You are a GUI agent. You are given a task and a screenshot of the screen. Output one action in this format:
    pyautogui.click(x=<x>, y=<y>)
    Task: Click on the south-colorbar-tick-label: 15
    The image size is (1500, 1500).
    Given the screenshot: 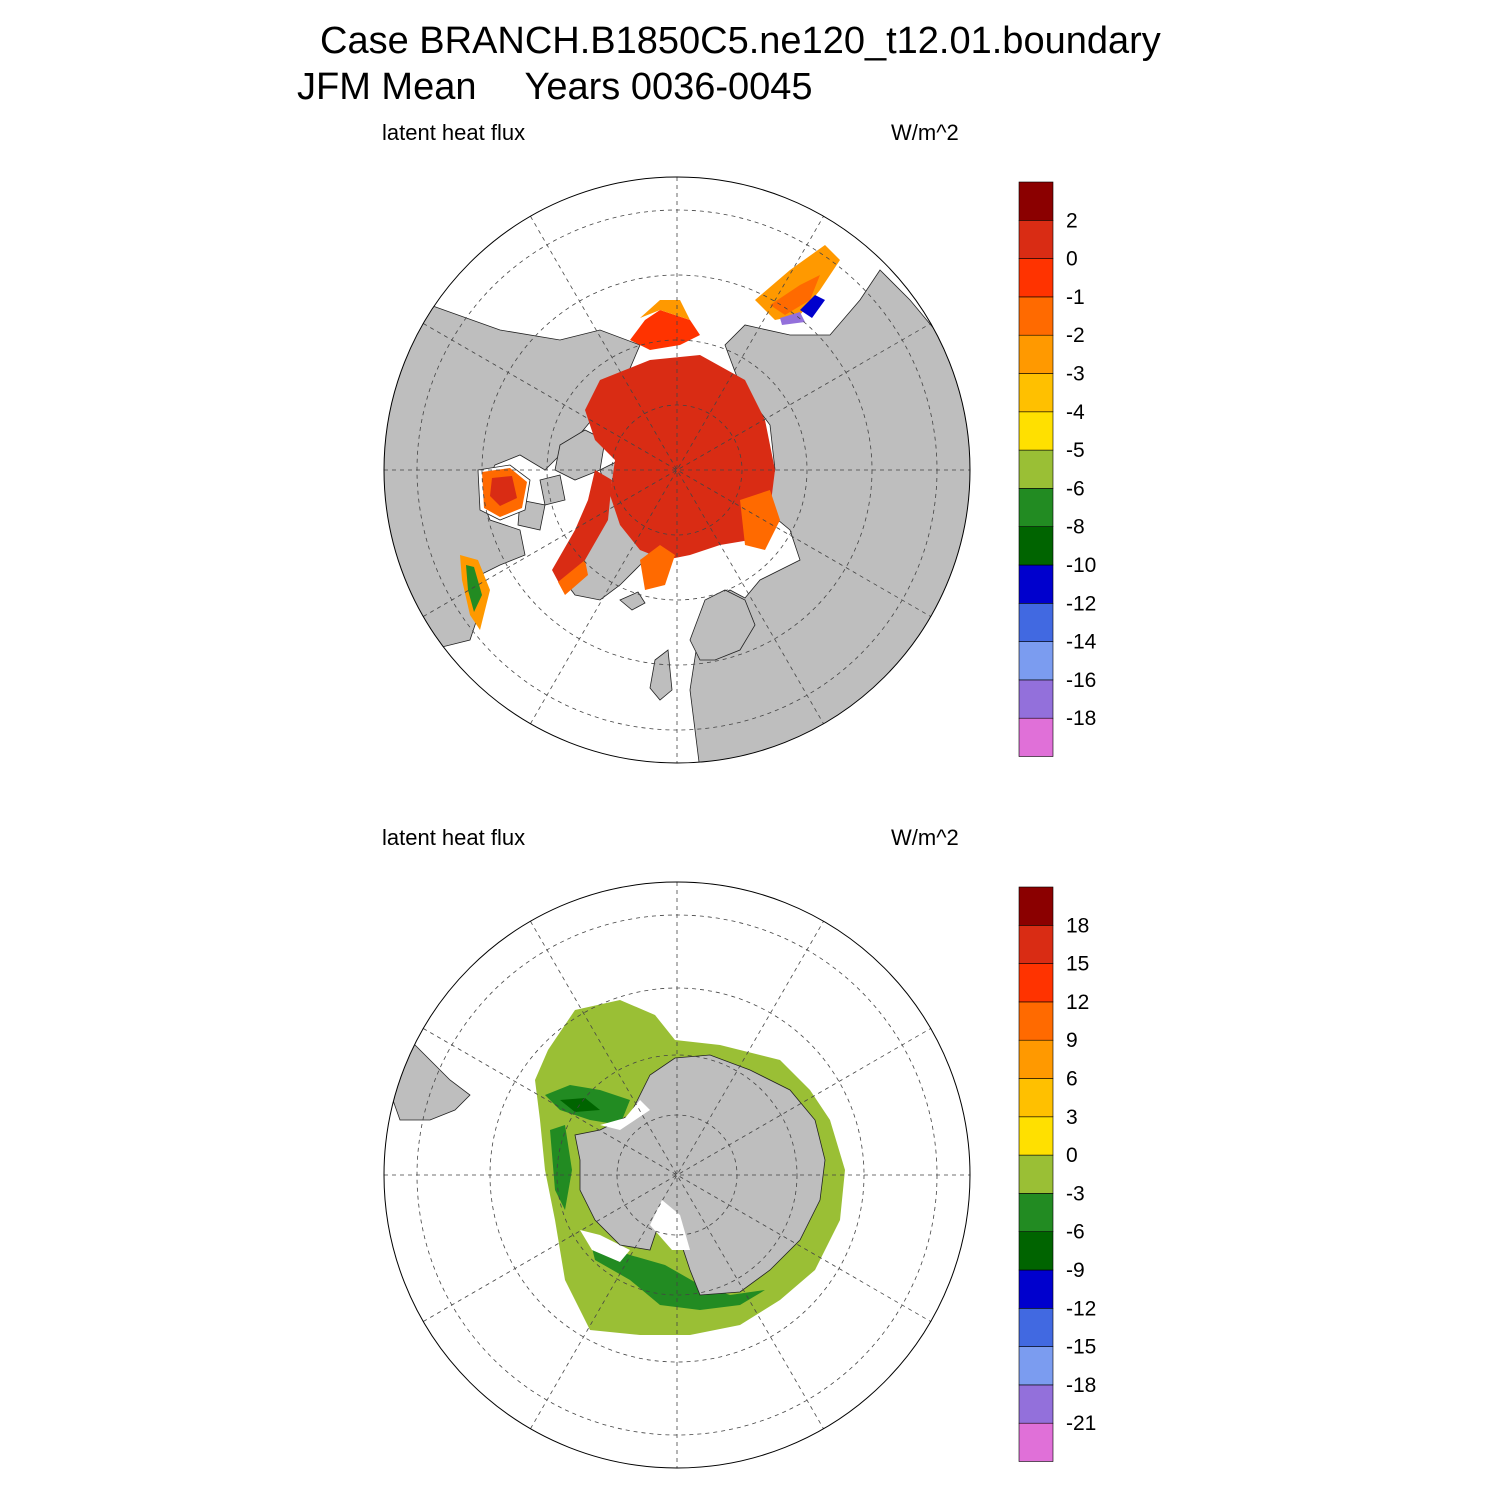 What is the action you would take?
    pyautogui.click(x=1077, y=964)
    